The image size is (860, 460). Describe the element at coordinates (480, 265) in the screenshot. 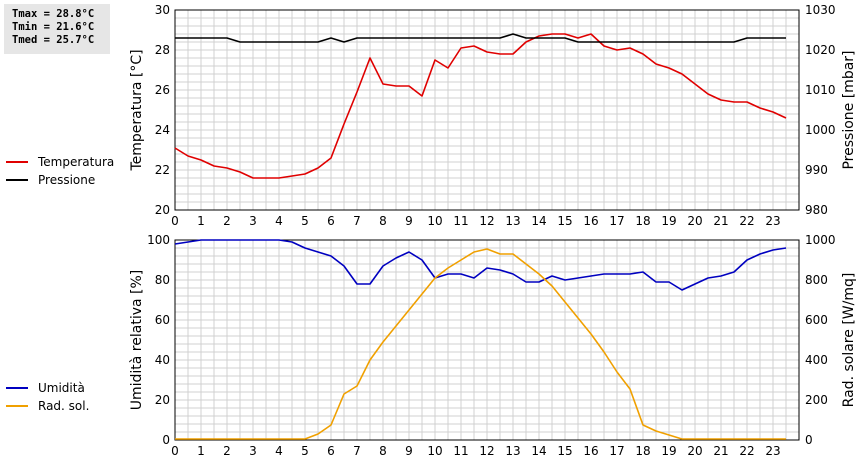

I see `series-line-umidit-` at that location.